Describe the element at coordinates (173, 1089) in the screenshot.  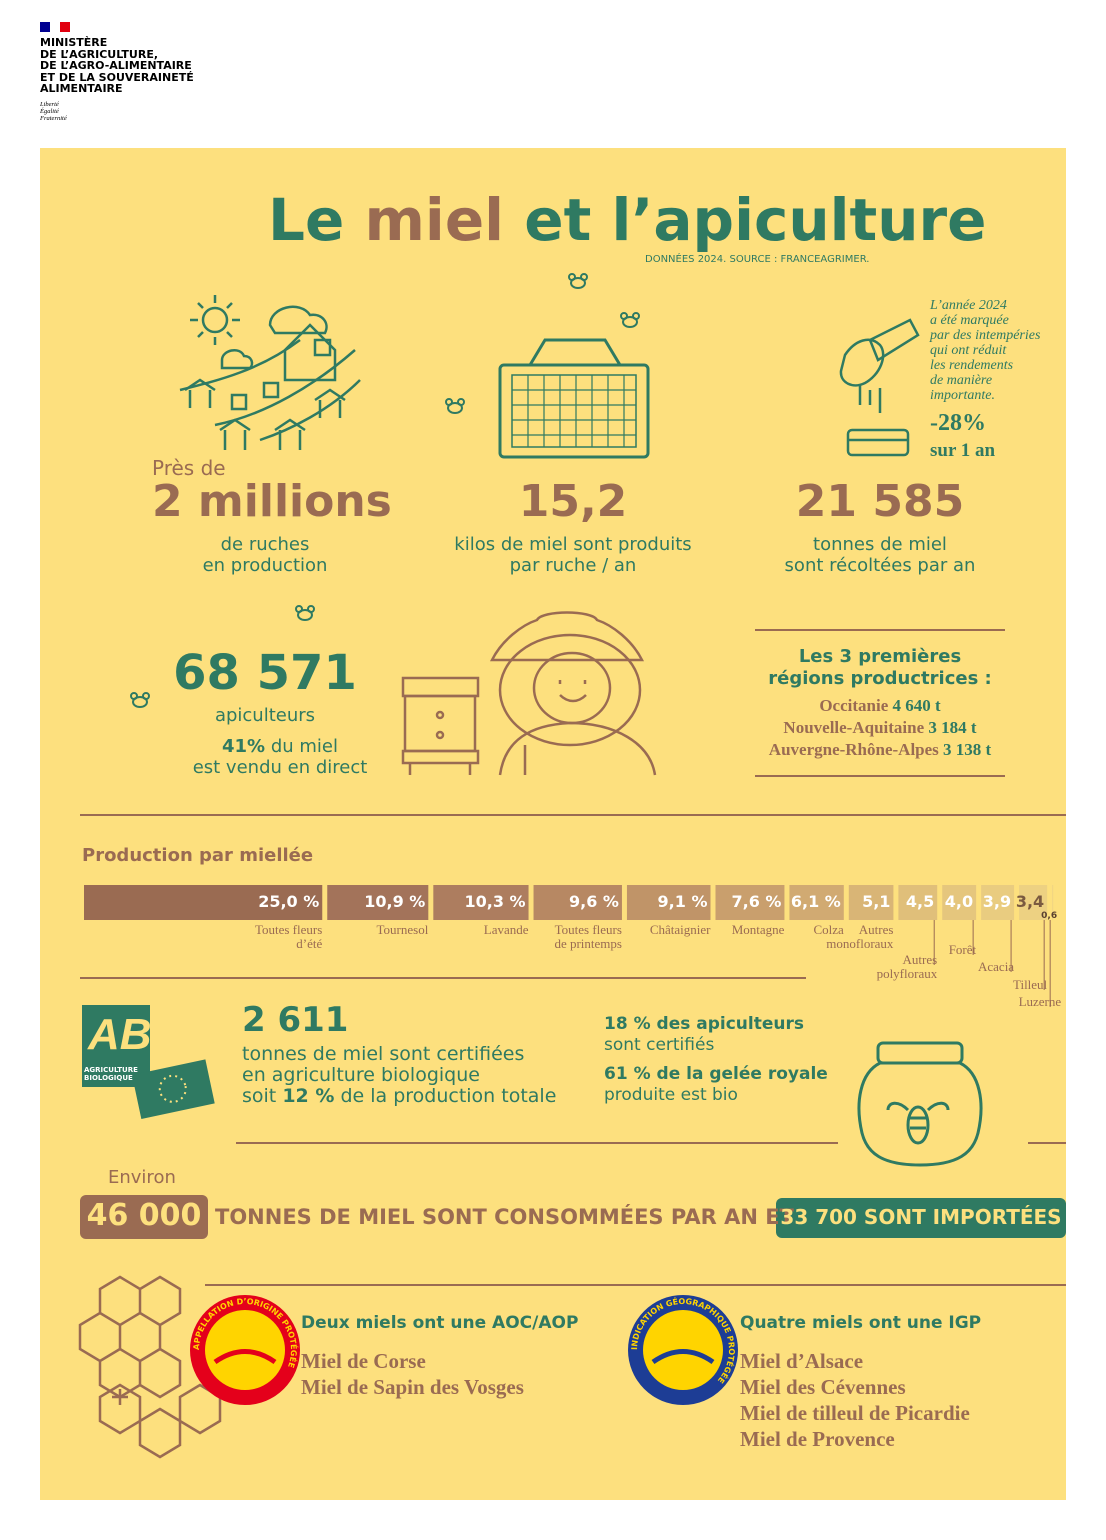
I see `eu-leaf` at that location.